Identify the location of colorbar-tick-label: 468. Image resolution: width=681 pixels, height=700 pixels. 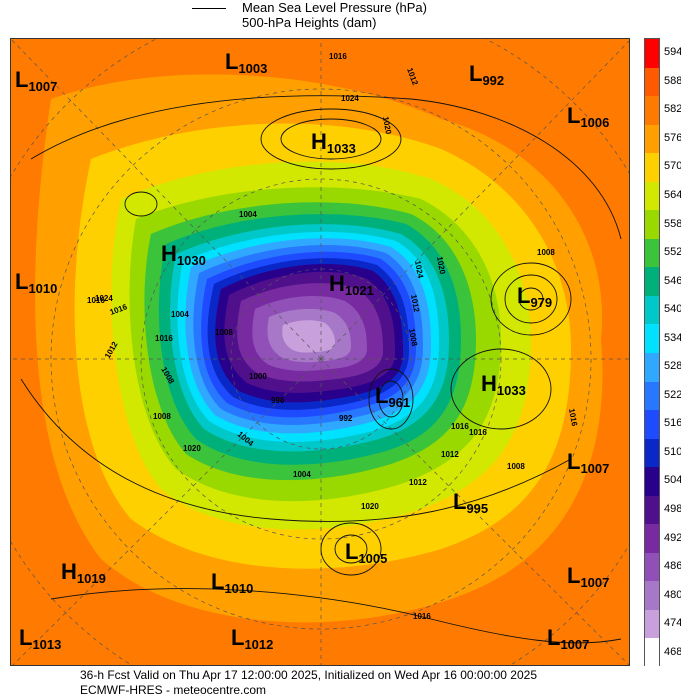
(672, 651).